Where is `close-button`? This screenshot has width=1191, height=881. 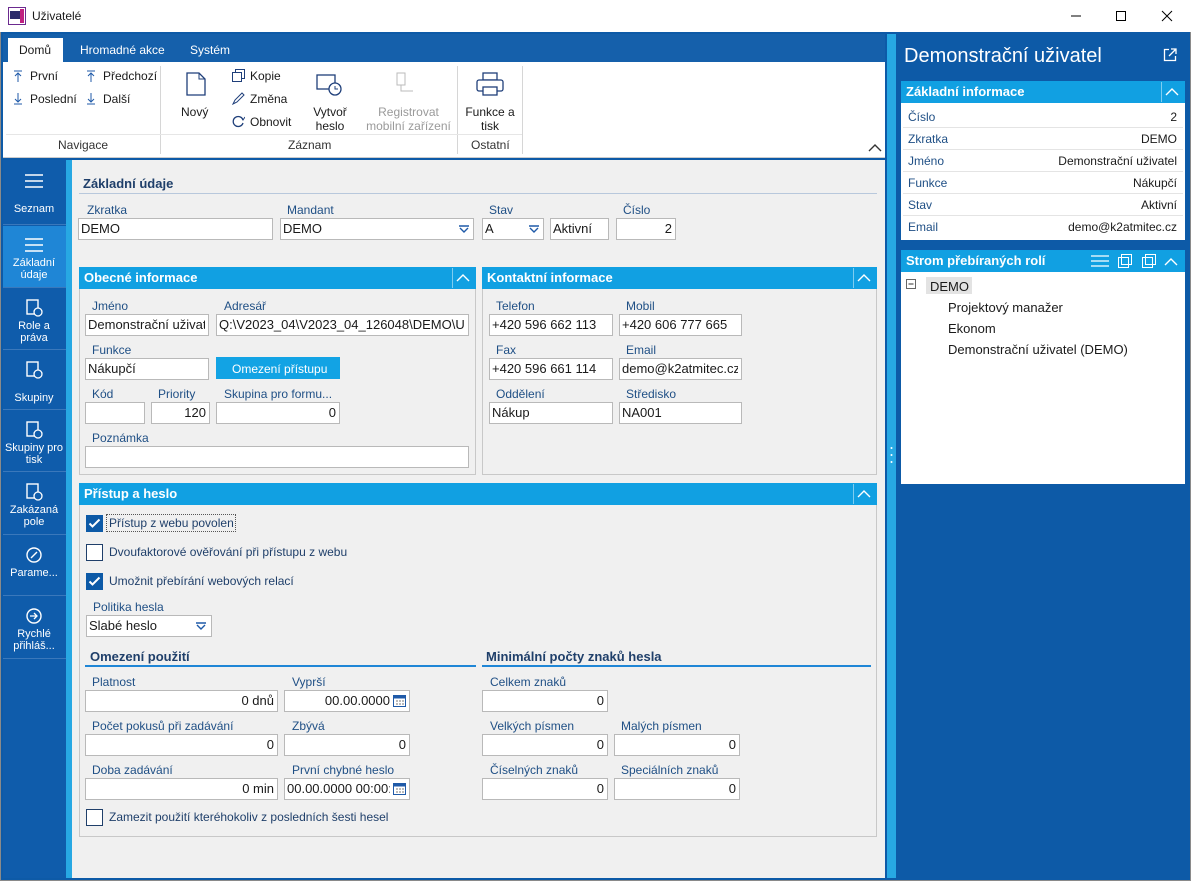 close-button is located at coordinates (1167, 16).